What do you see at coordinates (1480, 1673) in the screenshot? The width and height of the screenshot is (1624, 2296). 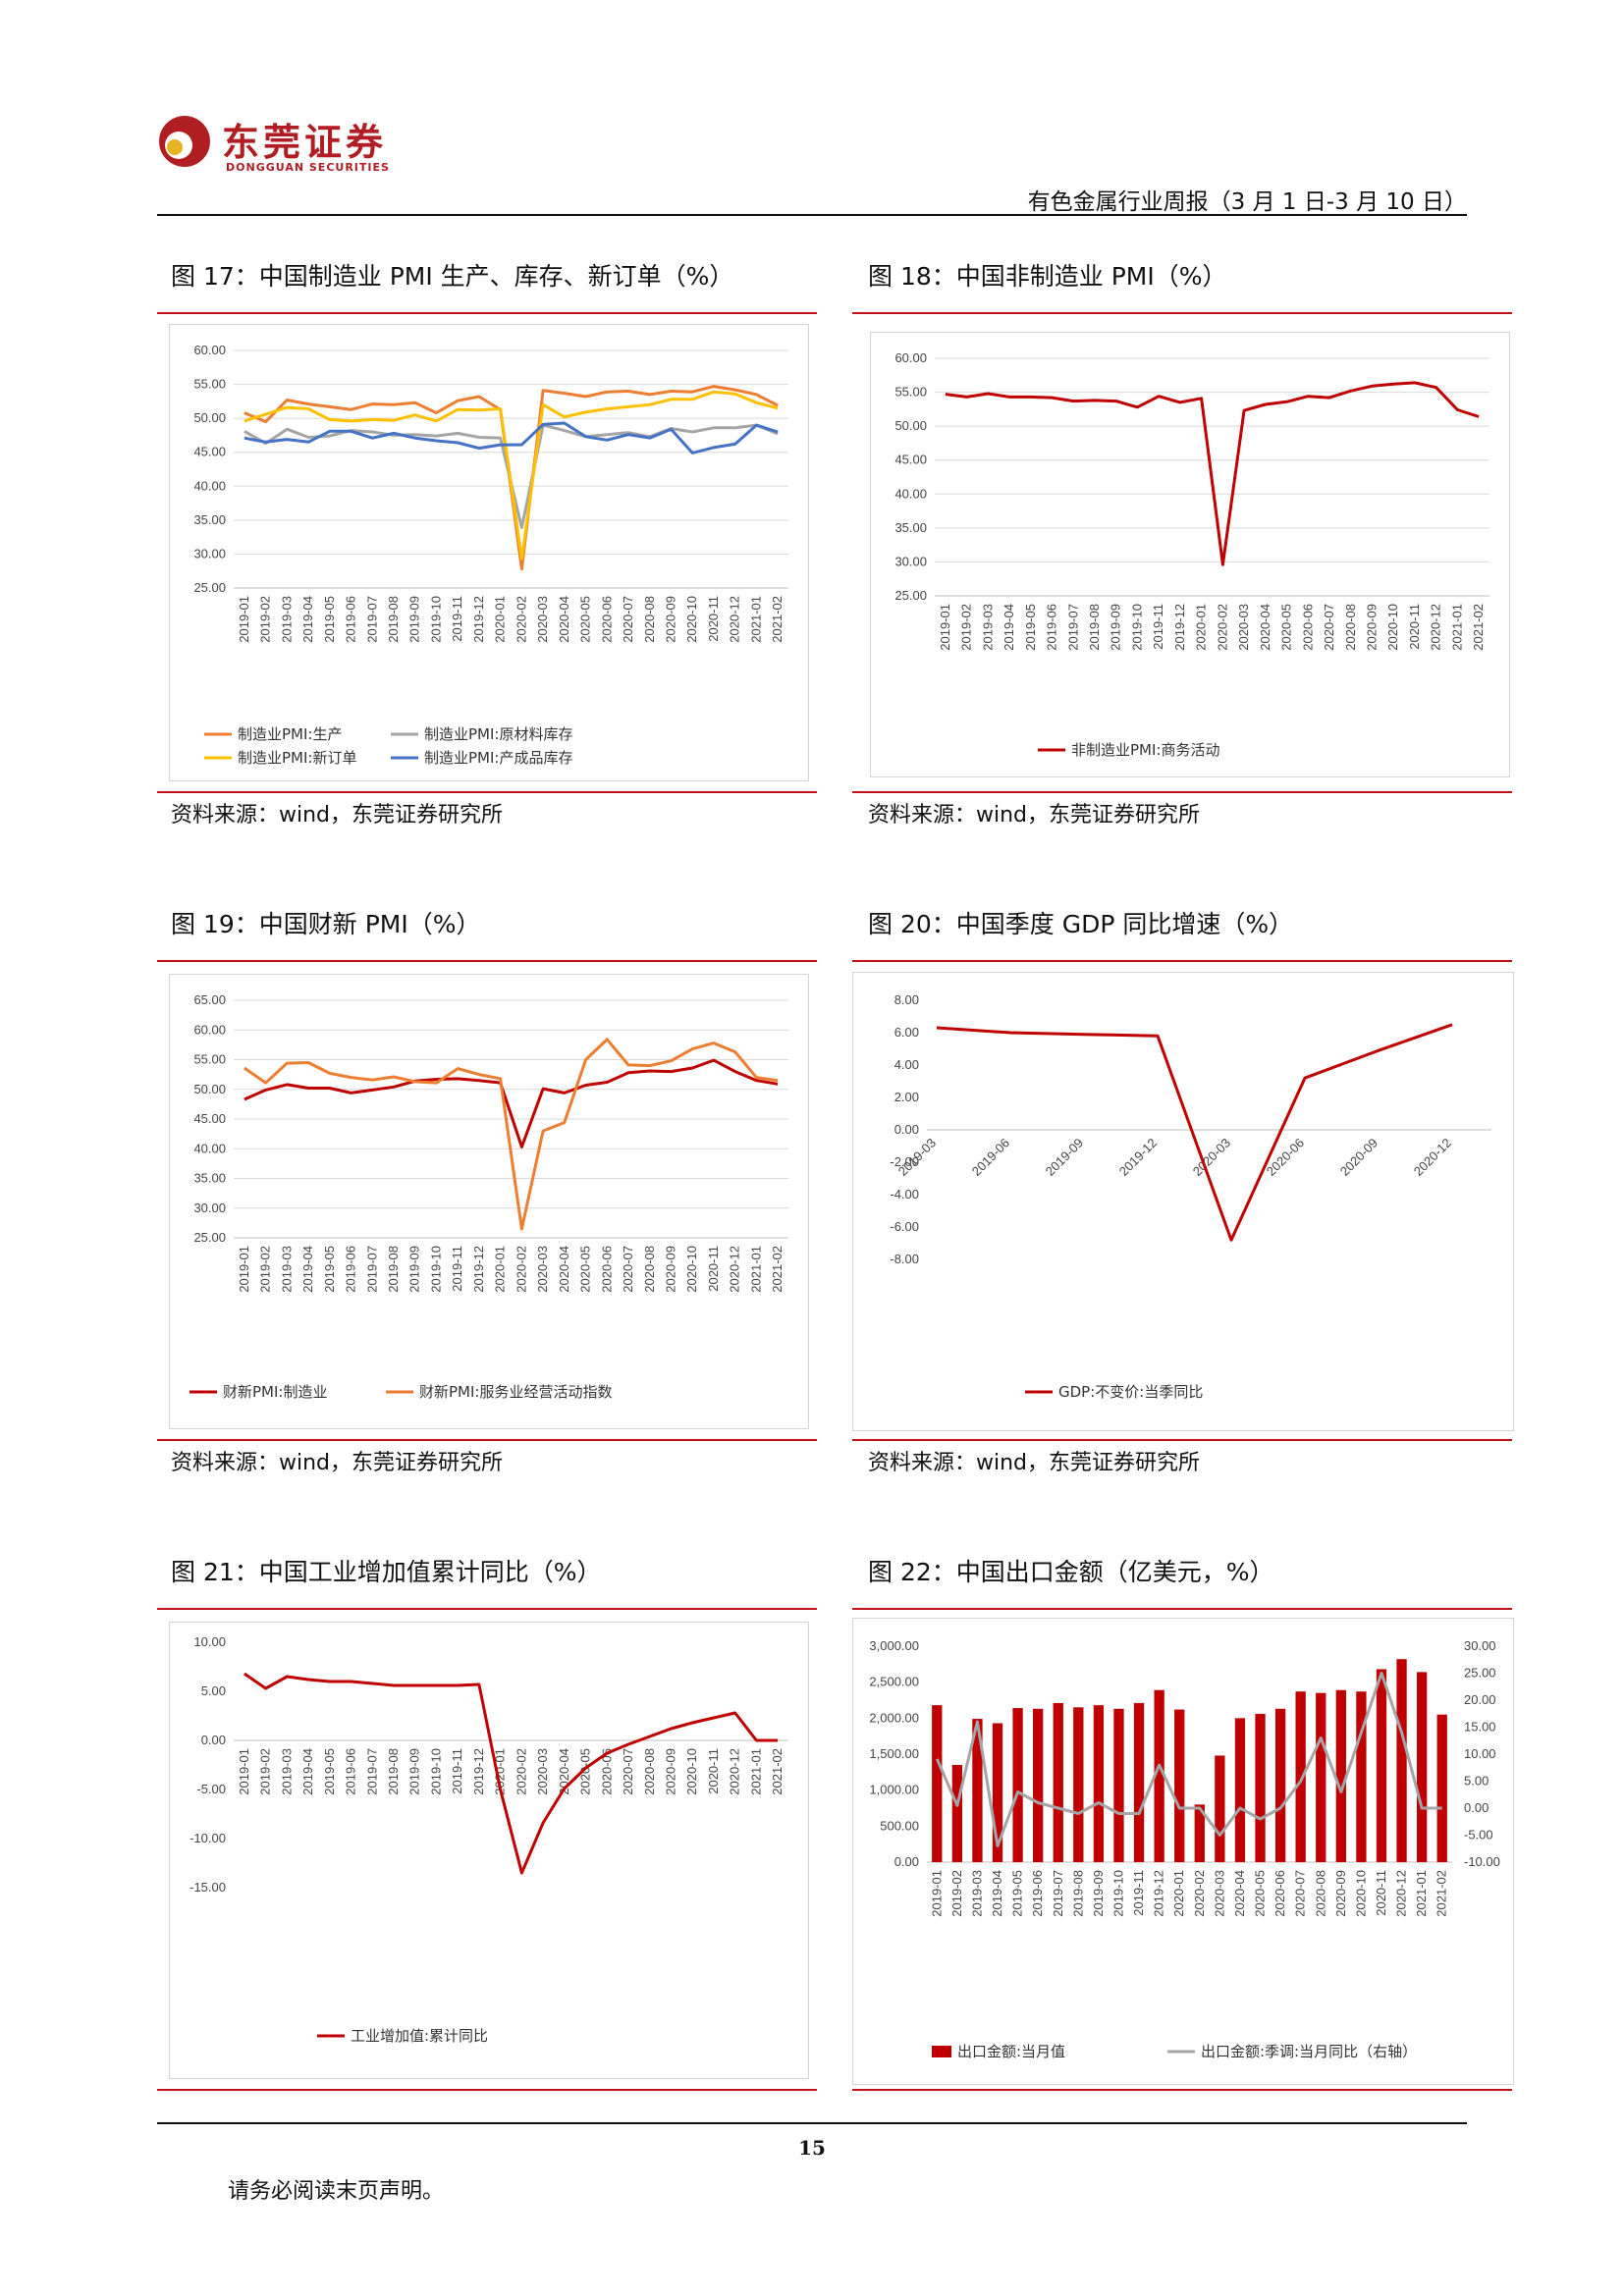 I see `y2-tick-label: 25.00` at bounding box center [1480, 1673].